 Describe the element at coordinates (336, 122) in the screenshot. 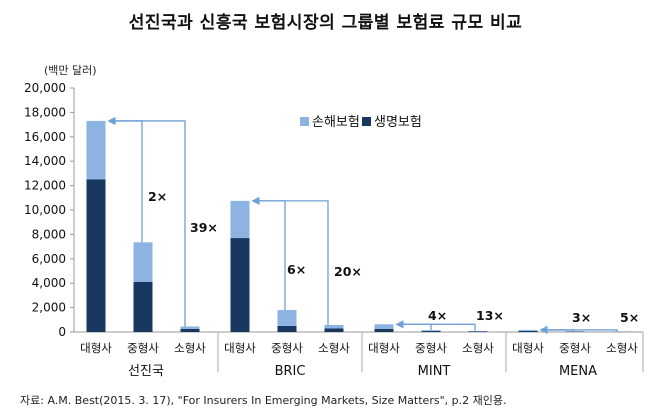

I see `legend-label: 손해보험` at that location.